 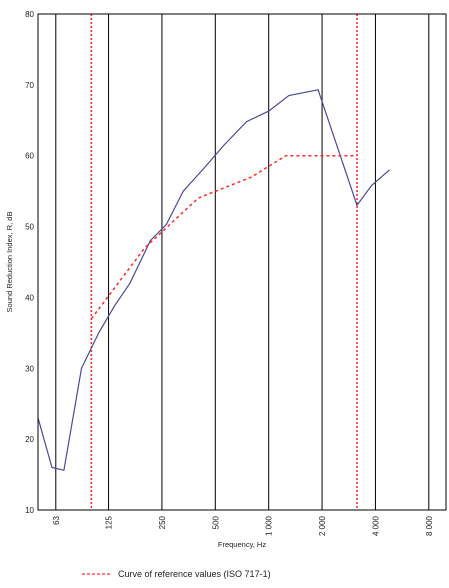 What do you see at coordinates (29, 262) in the screenshot?
I see `y-tick-labels: 10 20 30 40 50 60 70 80` at bounding box center [29, 262].